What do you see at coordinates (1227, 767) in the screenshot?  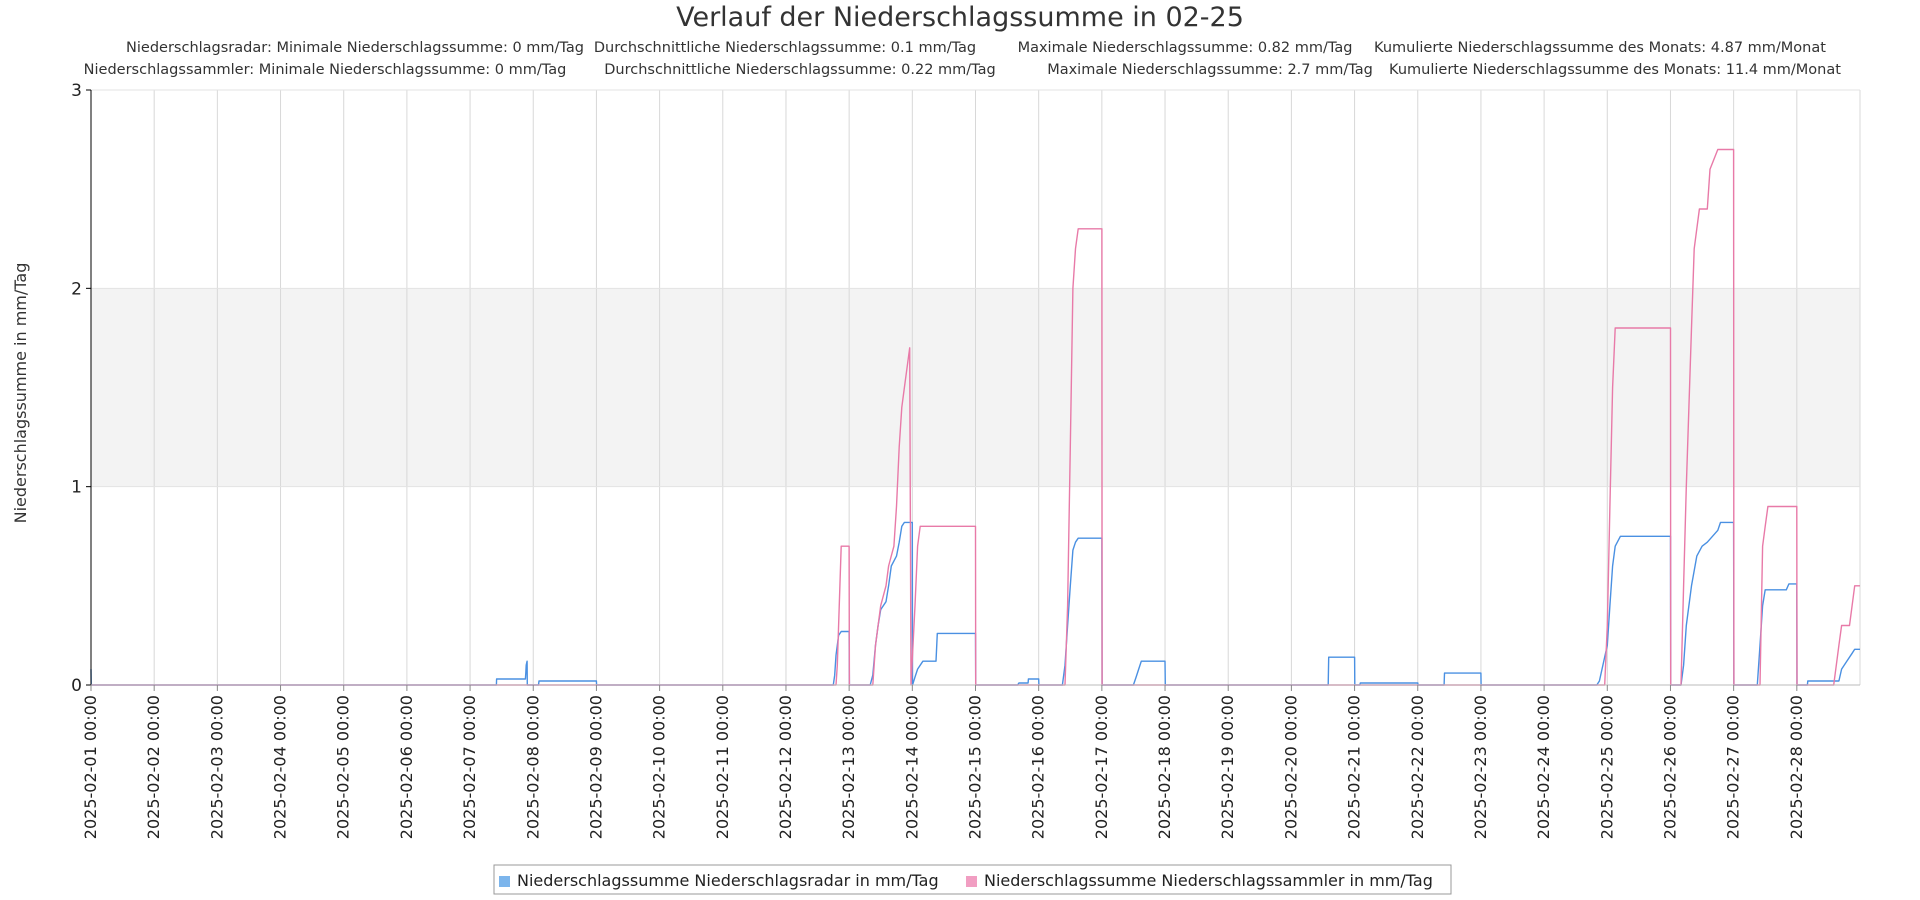 I see `x-tick-label: 2025-02-19 00:00` at bounding box center [1227, 767].